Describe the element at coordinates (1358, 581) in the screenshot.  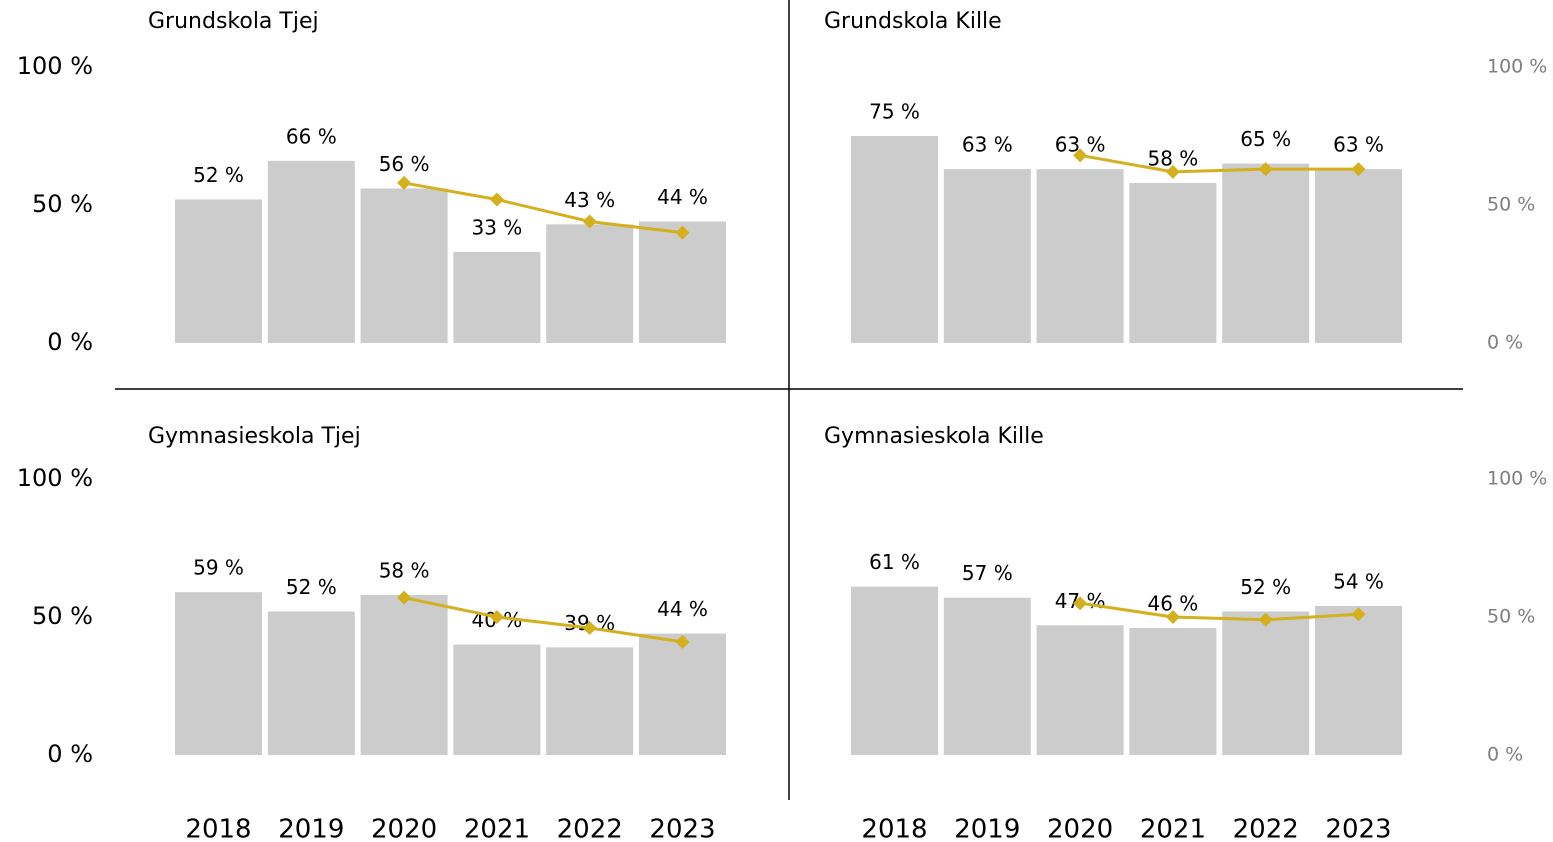
I see `data-label: 54 %` at that location.